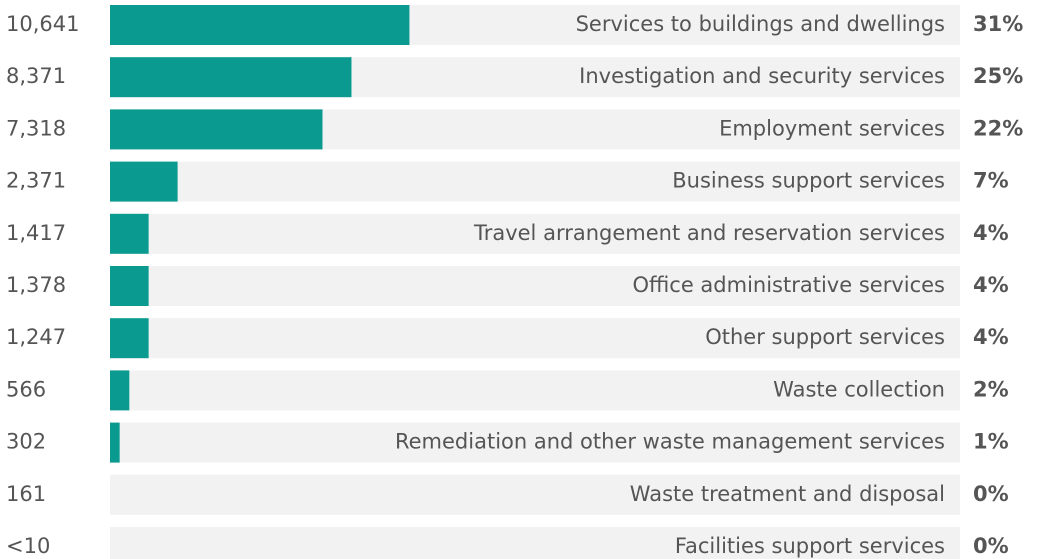  What do you see at coordinates (26, 494) in the screenshot?
I see `count-label: 161` at bounding box center [26, 494].